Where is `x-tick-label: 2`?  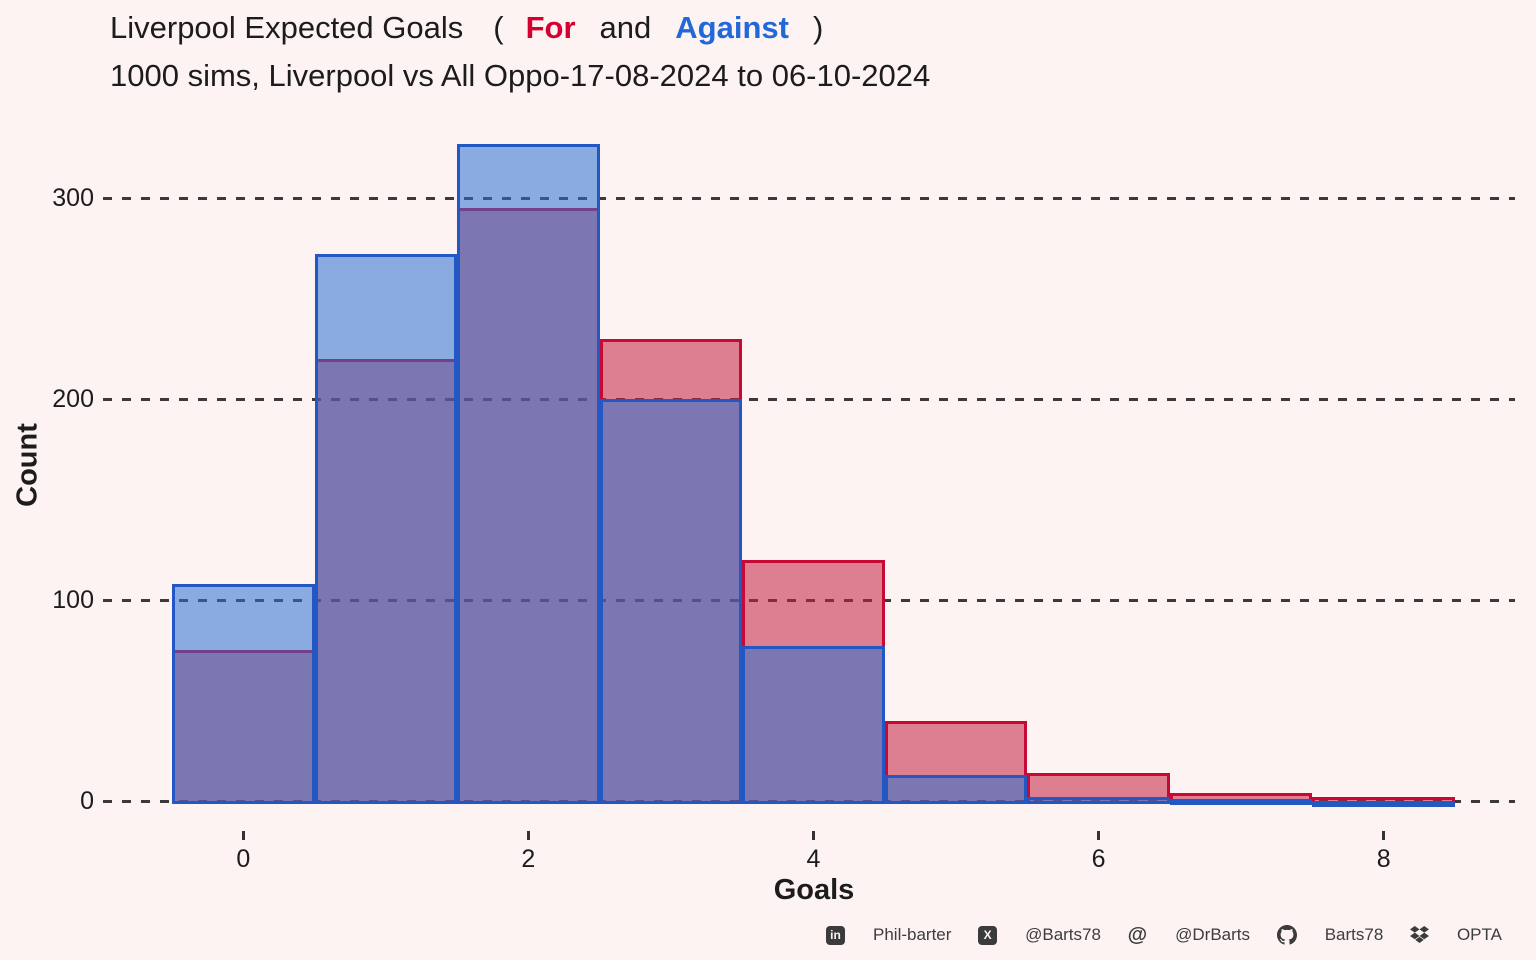
x-tick-label: 2 is located at coordinates (528, 859).